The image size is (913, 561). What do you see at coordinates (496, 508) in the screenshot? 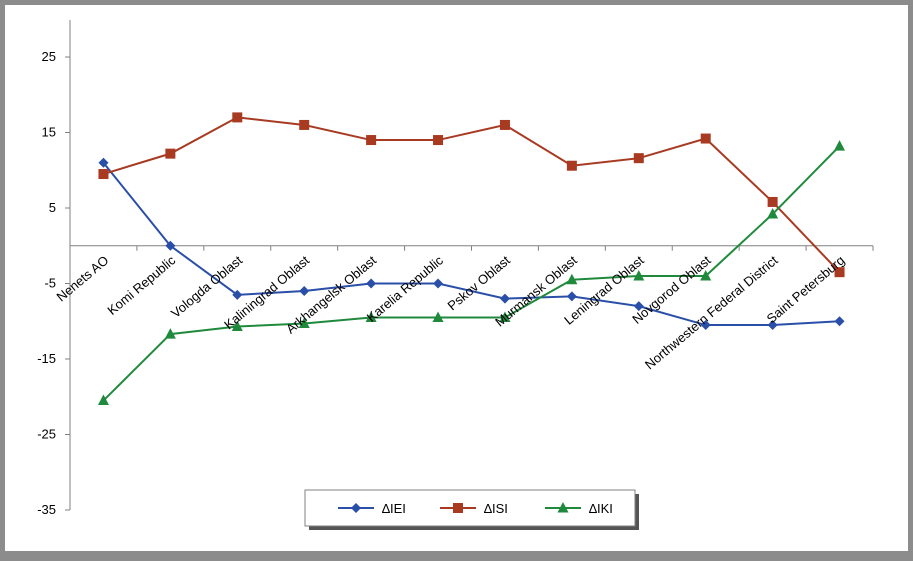
I see `legend-label: ∆ISI` at bounding box center [496, 508].